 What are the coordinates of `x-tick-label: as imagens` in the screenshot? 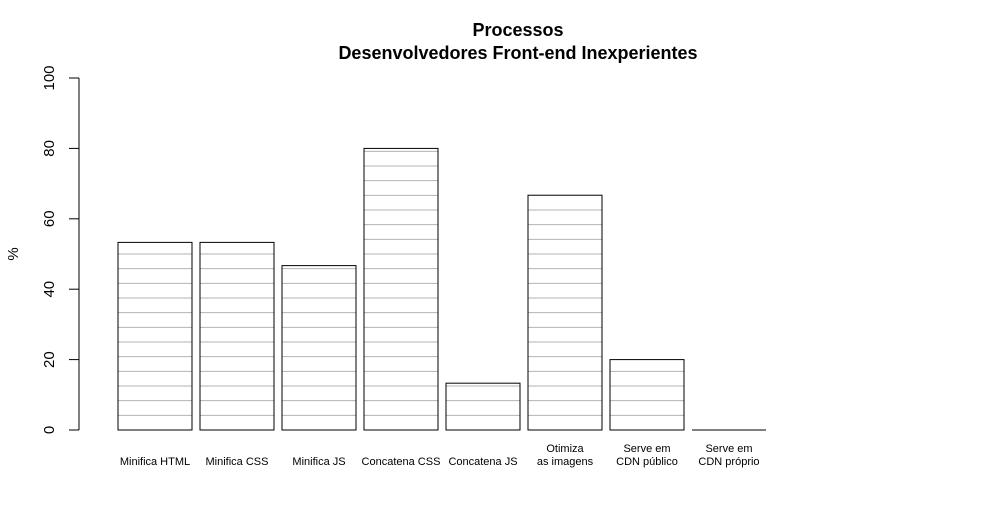 It's located at (565, 462).